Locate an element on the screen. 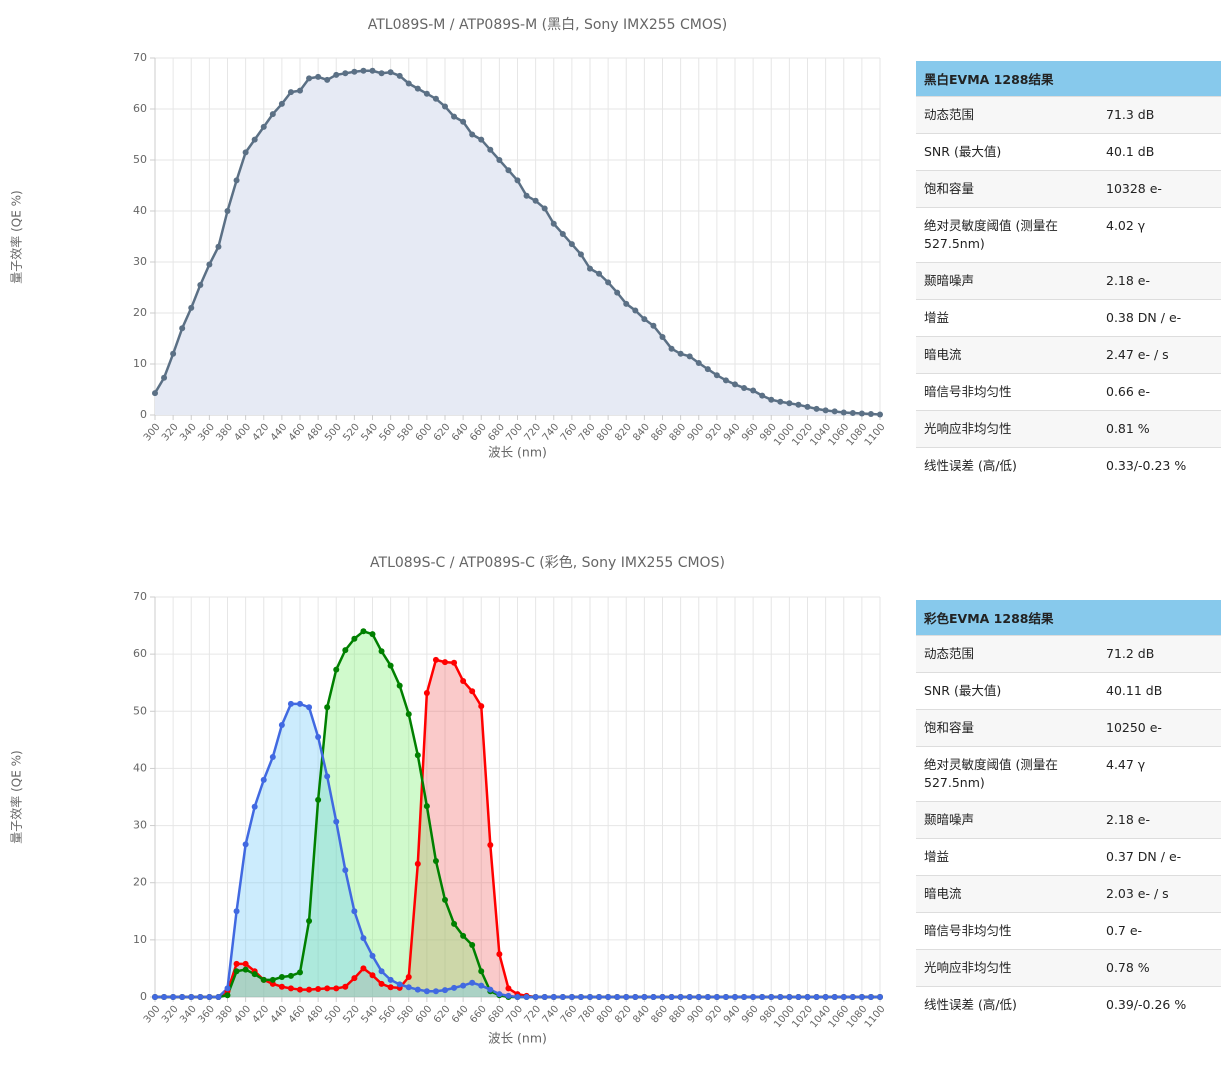 This screenshot has height=1074, width=1232. x-tick-label: 700 is located at coordinates (514, 1015).